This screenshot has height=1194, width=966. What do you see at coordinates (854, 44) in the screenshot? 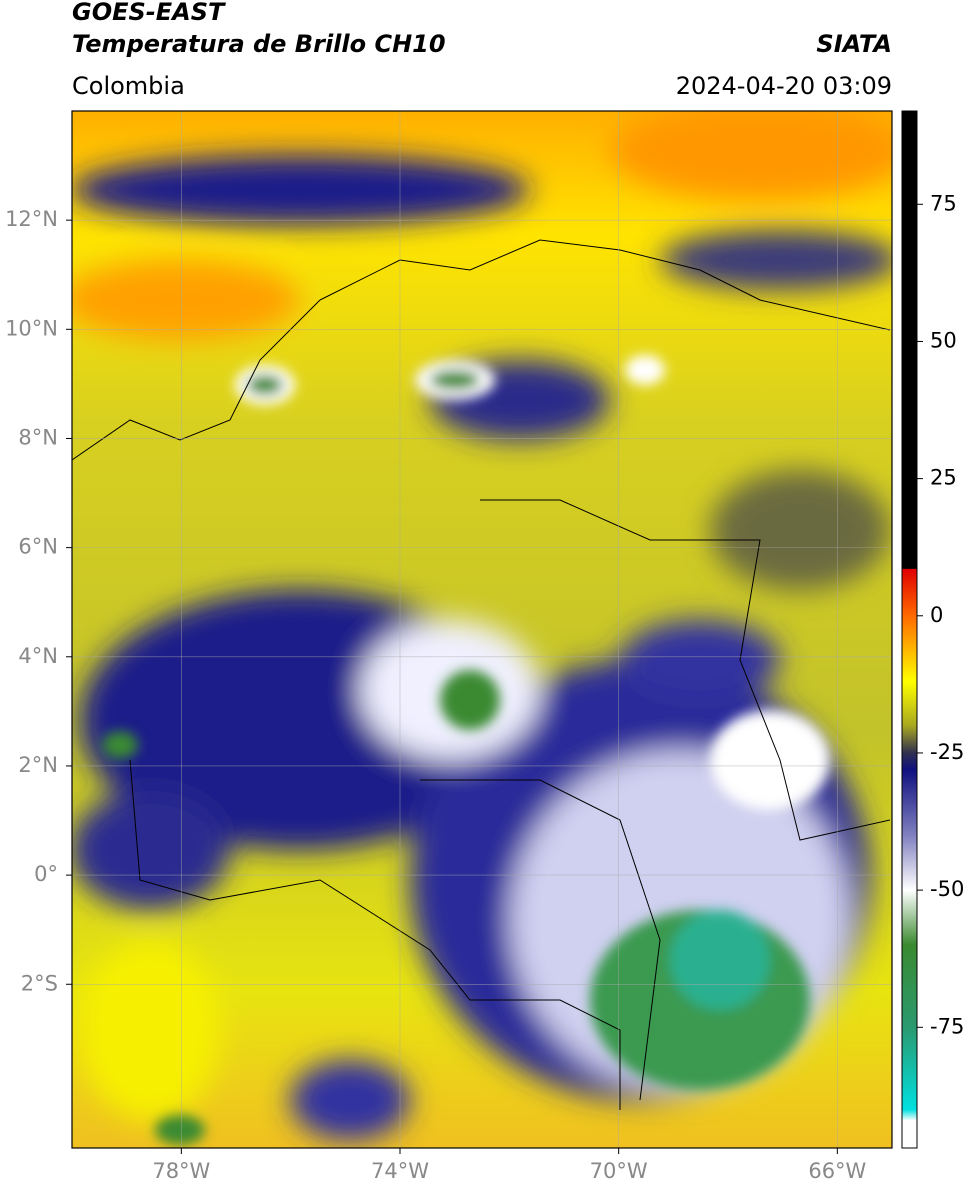
I see `source: SIATA` at bounding box center [854, 44].